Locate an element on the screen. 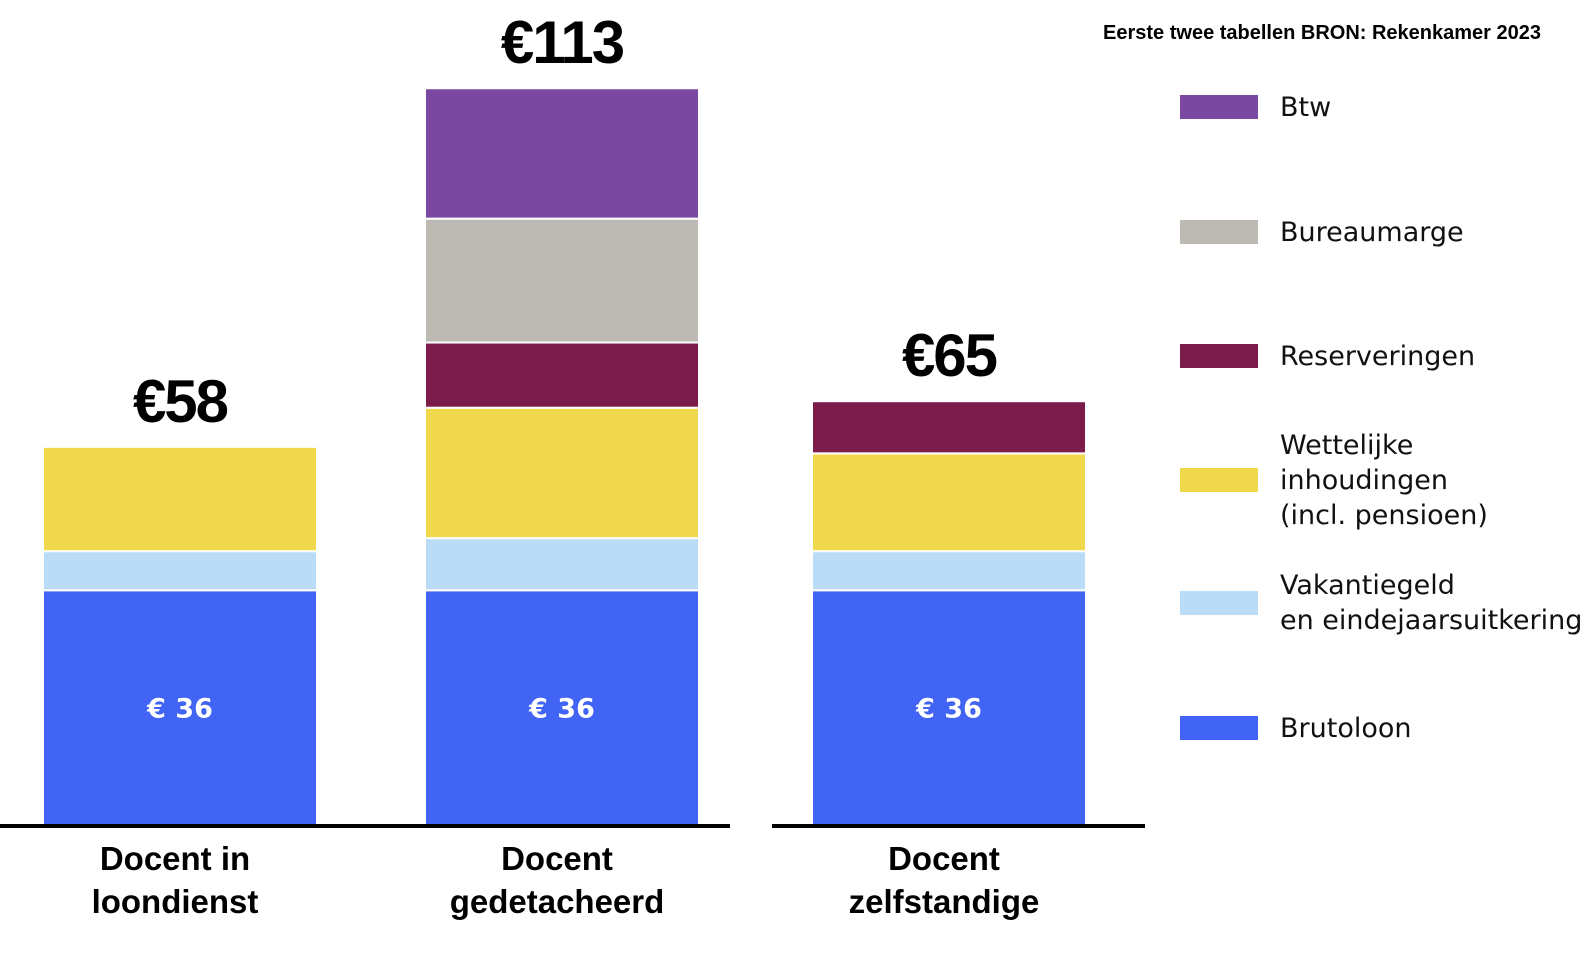  legend-item: Vakantiegeld en eindejaarsuitkering is located at coordinates (1381, 603).